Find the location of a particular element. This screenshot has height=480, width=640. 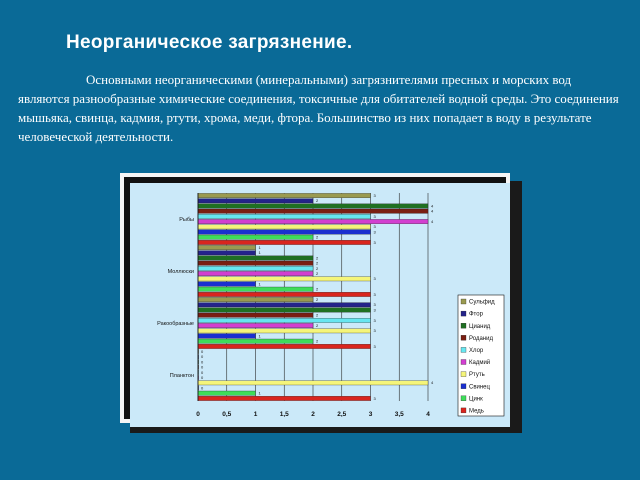

x-tick-label: 4 is located at coordinates (428, 414).